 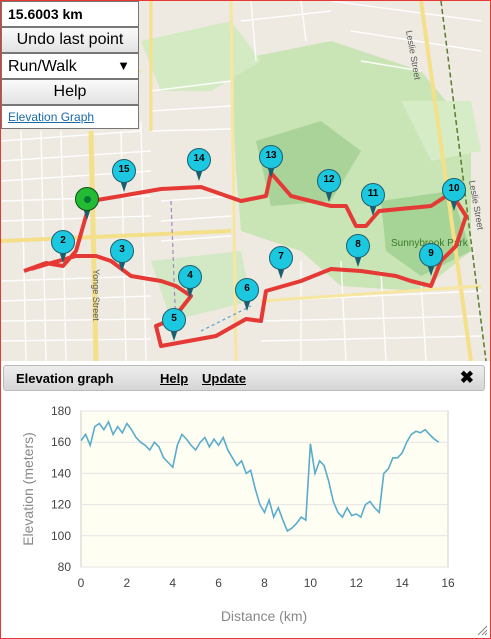 What do you see at coordinates (65, 567) in the screenshot?
I see `y-tick-label: 80` at bounding box center [65, 567].